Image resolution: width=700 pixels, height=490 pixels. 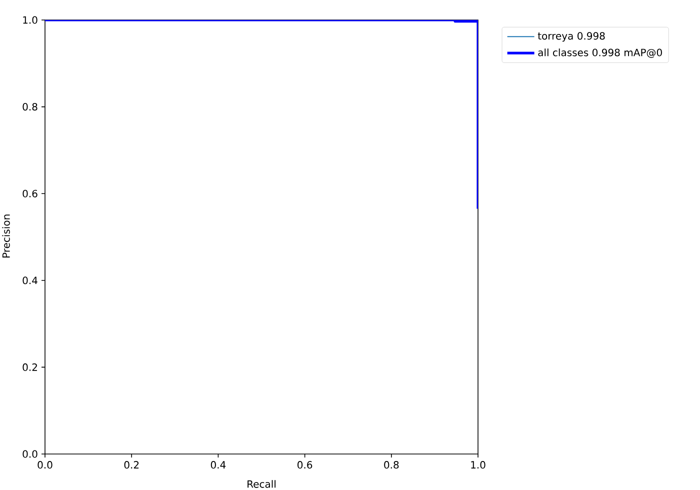 What do you see at coordinates (30, 454) in the screenshot?
I see `y-tick-label: 0.0` at bounding box center [30, 454].